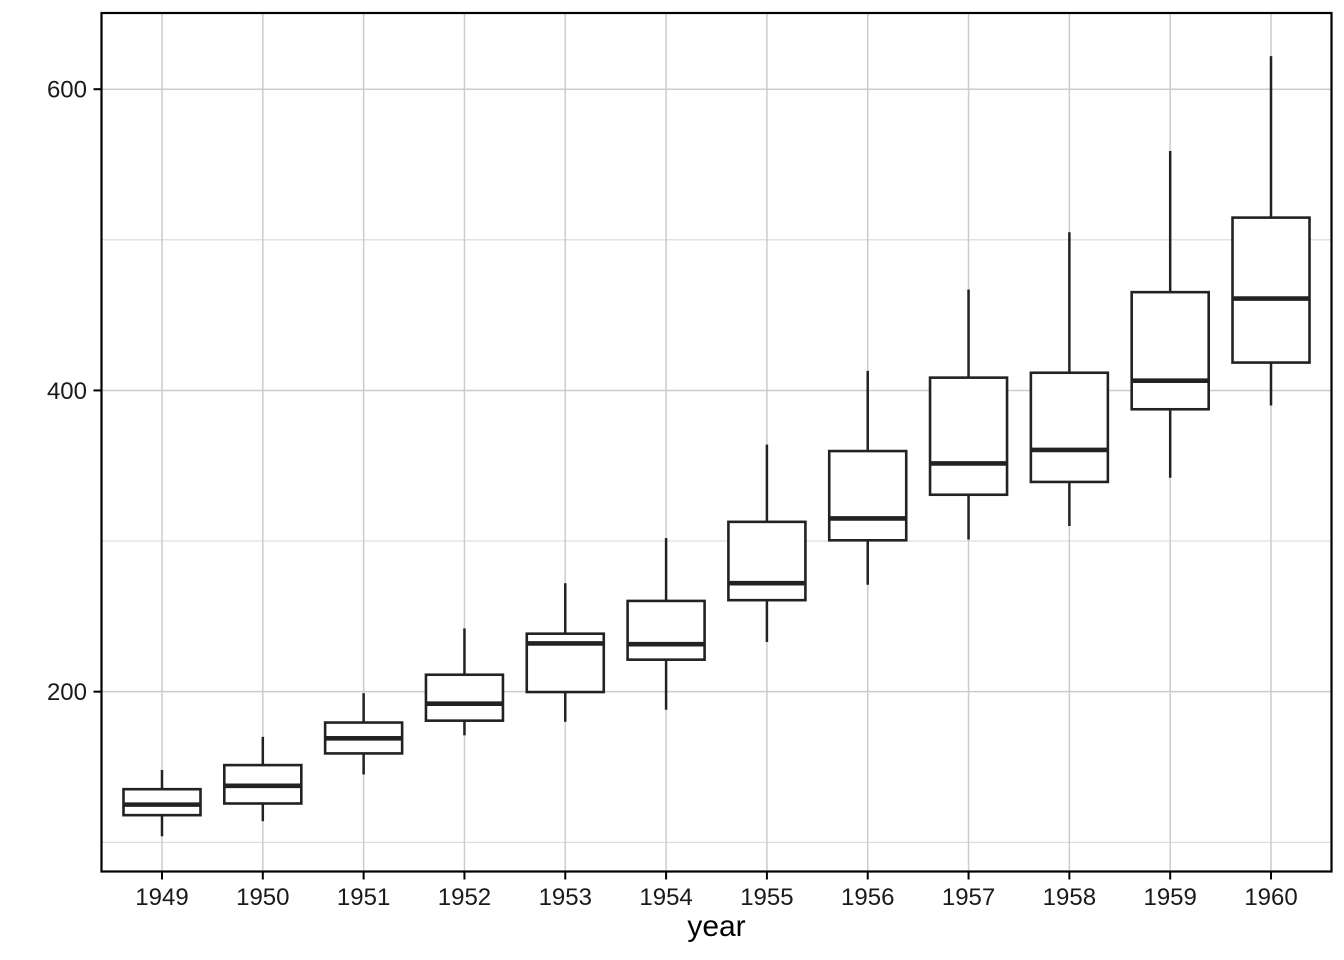 This screenshot has width=1344, height=960. What do you see at coordinates (1169, 897) in the screenshot?
I see `x-tick-label: 1959` at bounding box center [1169, 897].